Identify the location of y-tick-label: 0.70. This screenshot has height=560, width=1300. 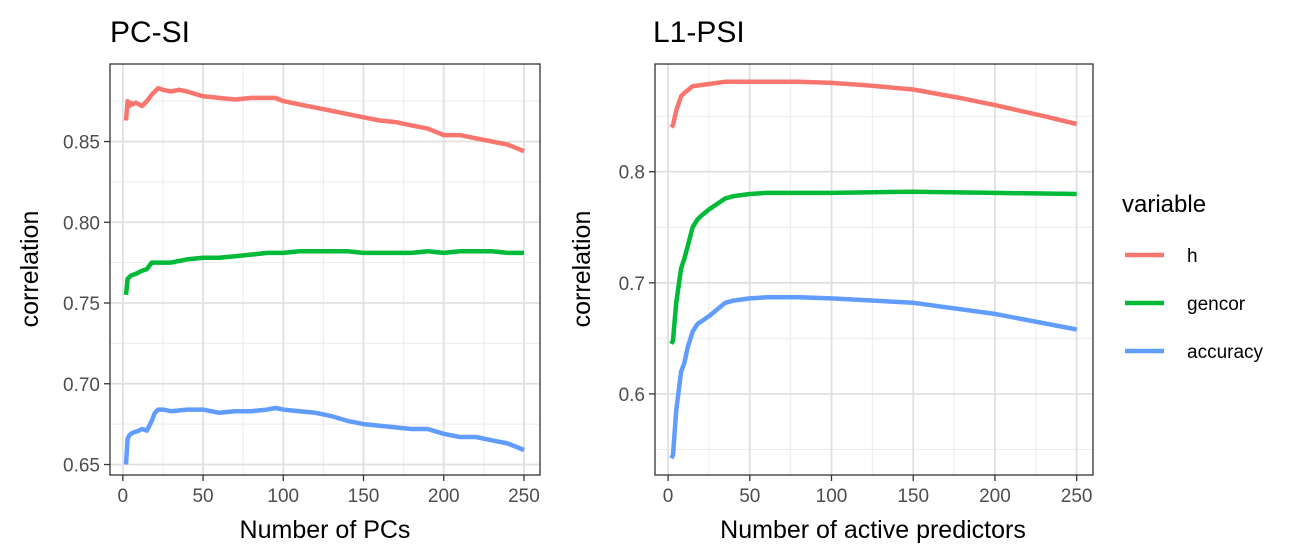
(81, 385).